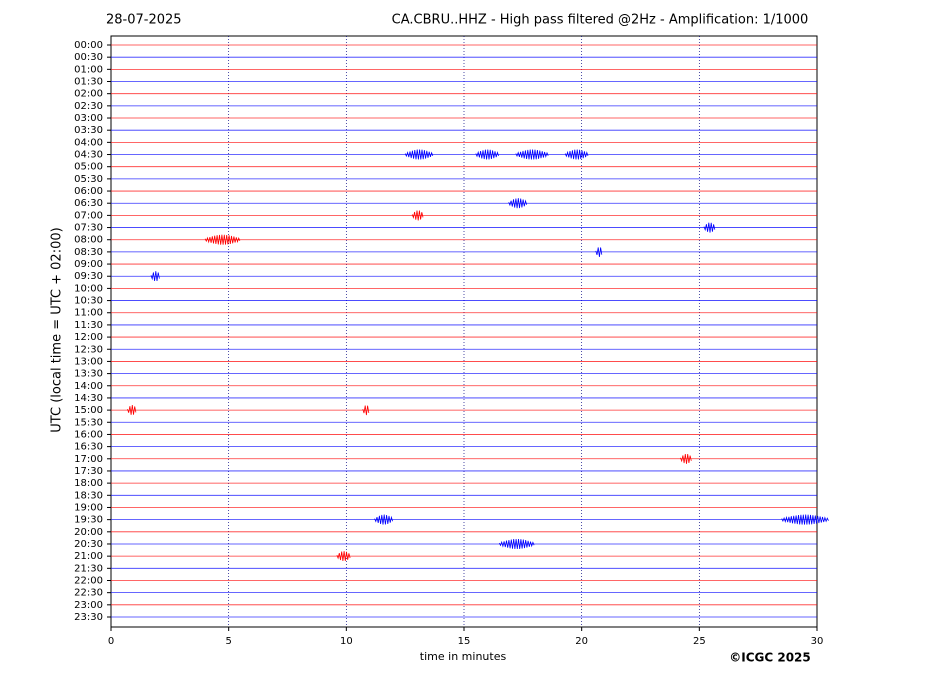 This screenshot has height=696, width=927. What do you see at coordinates (88, 240) in the screenshot?
I see `y-tick-label: 08:00` at bounding box center [88, 240].